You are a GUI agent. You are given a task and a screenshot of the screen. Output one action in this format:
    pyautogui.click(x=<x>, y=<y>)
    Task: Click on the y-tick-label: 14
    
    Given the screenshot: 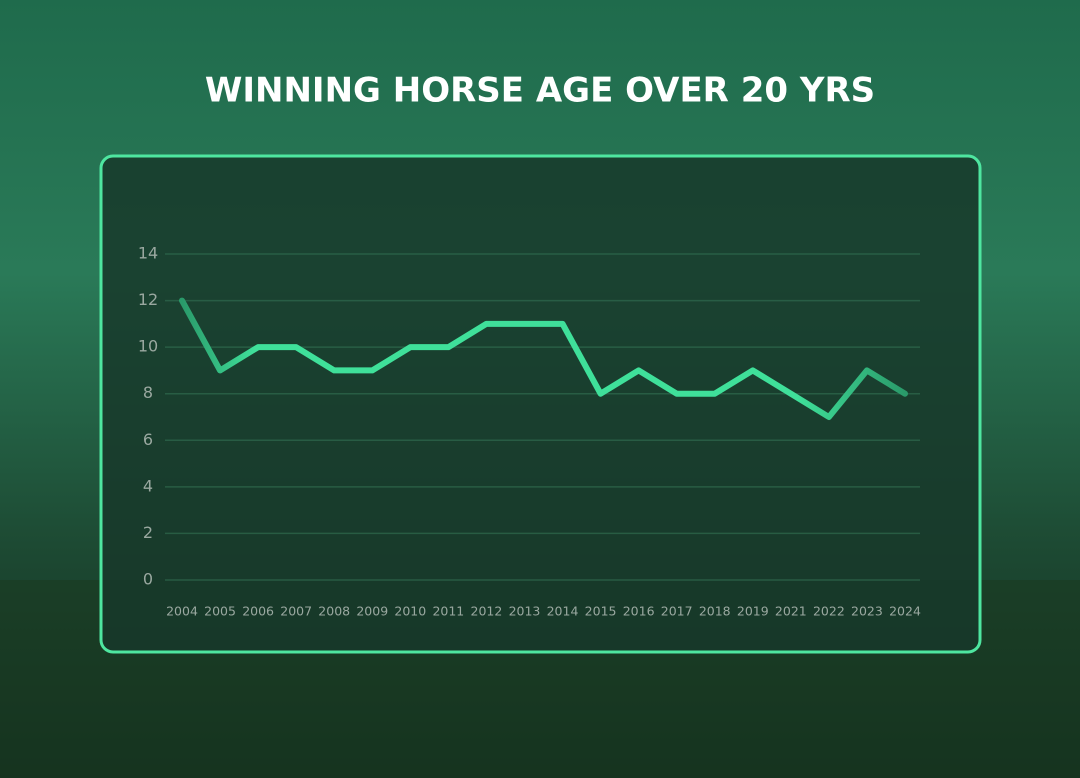 What is the action you would take?
    pyautogui.click(x=148, y=253)
    